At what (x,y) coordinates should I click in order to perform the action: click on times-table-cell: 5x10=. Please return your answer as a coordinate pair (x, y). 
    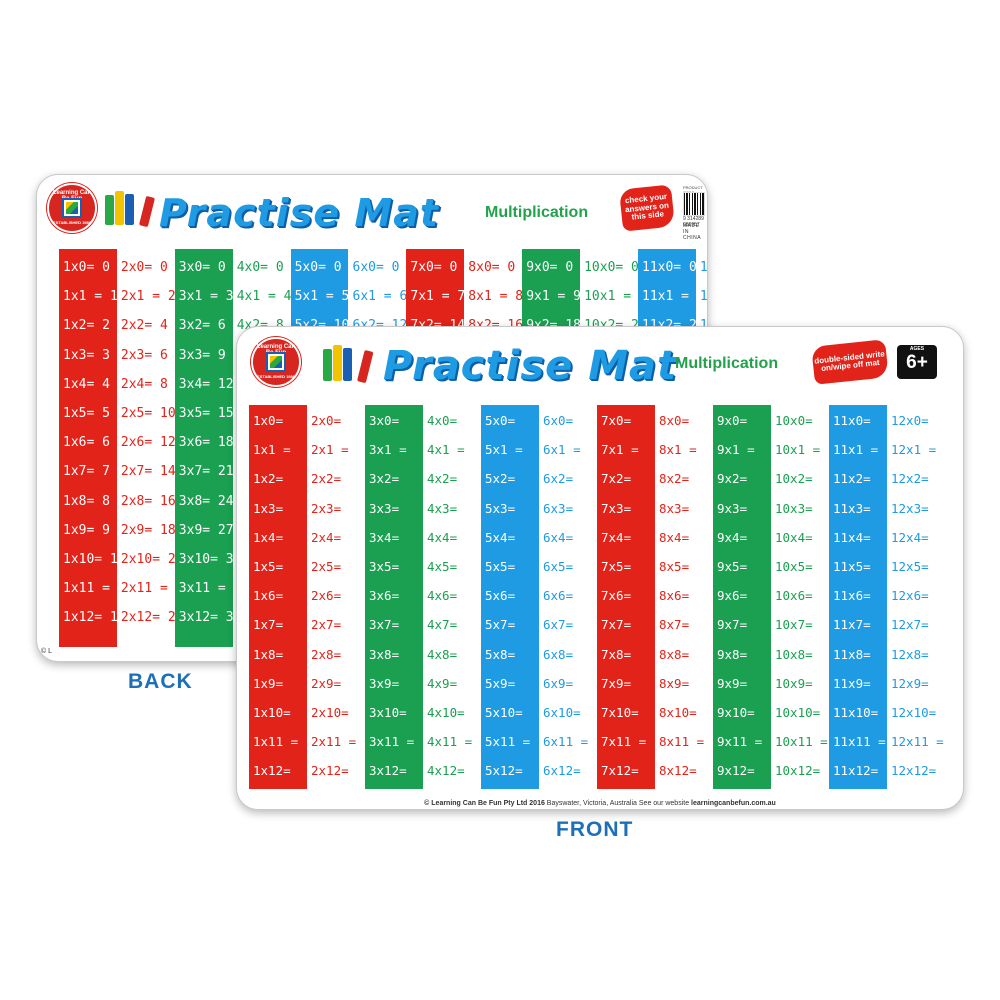
    Looking at the image, I should click on (504, 712).